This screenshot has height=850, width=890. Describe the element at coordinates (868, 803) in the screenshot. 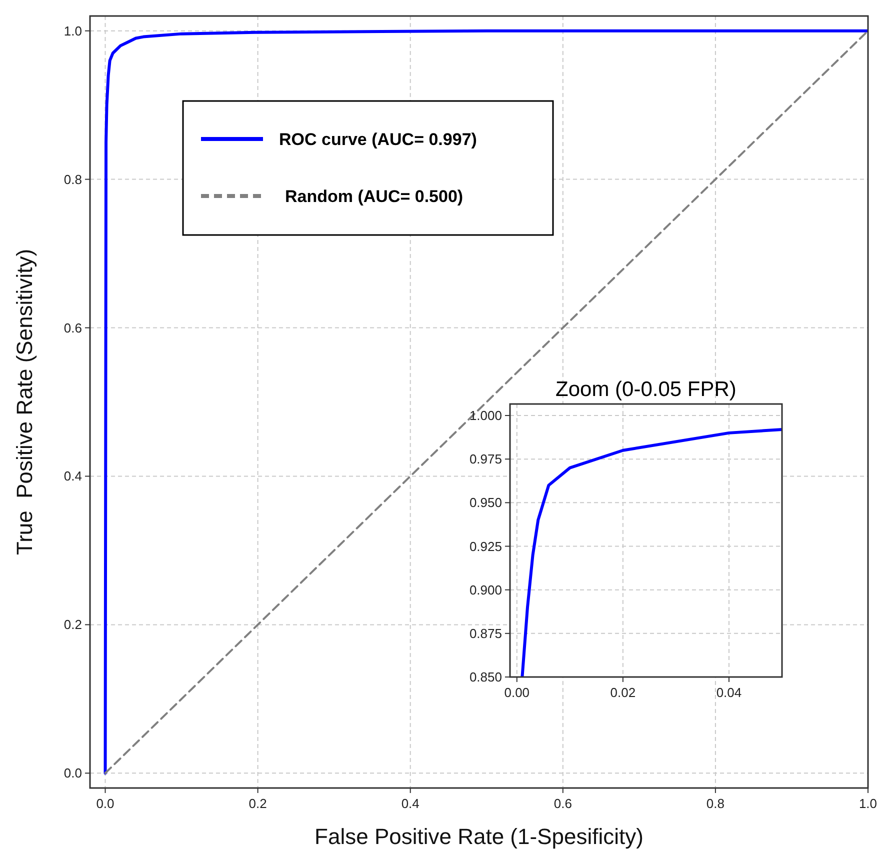

I see `x-tick-label: 1.0` at that location.